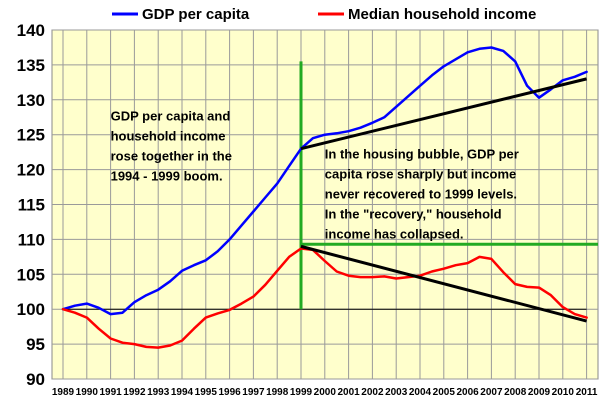  I want to click on x-tick-label: 2005, so click(444, 392).